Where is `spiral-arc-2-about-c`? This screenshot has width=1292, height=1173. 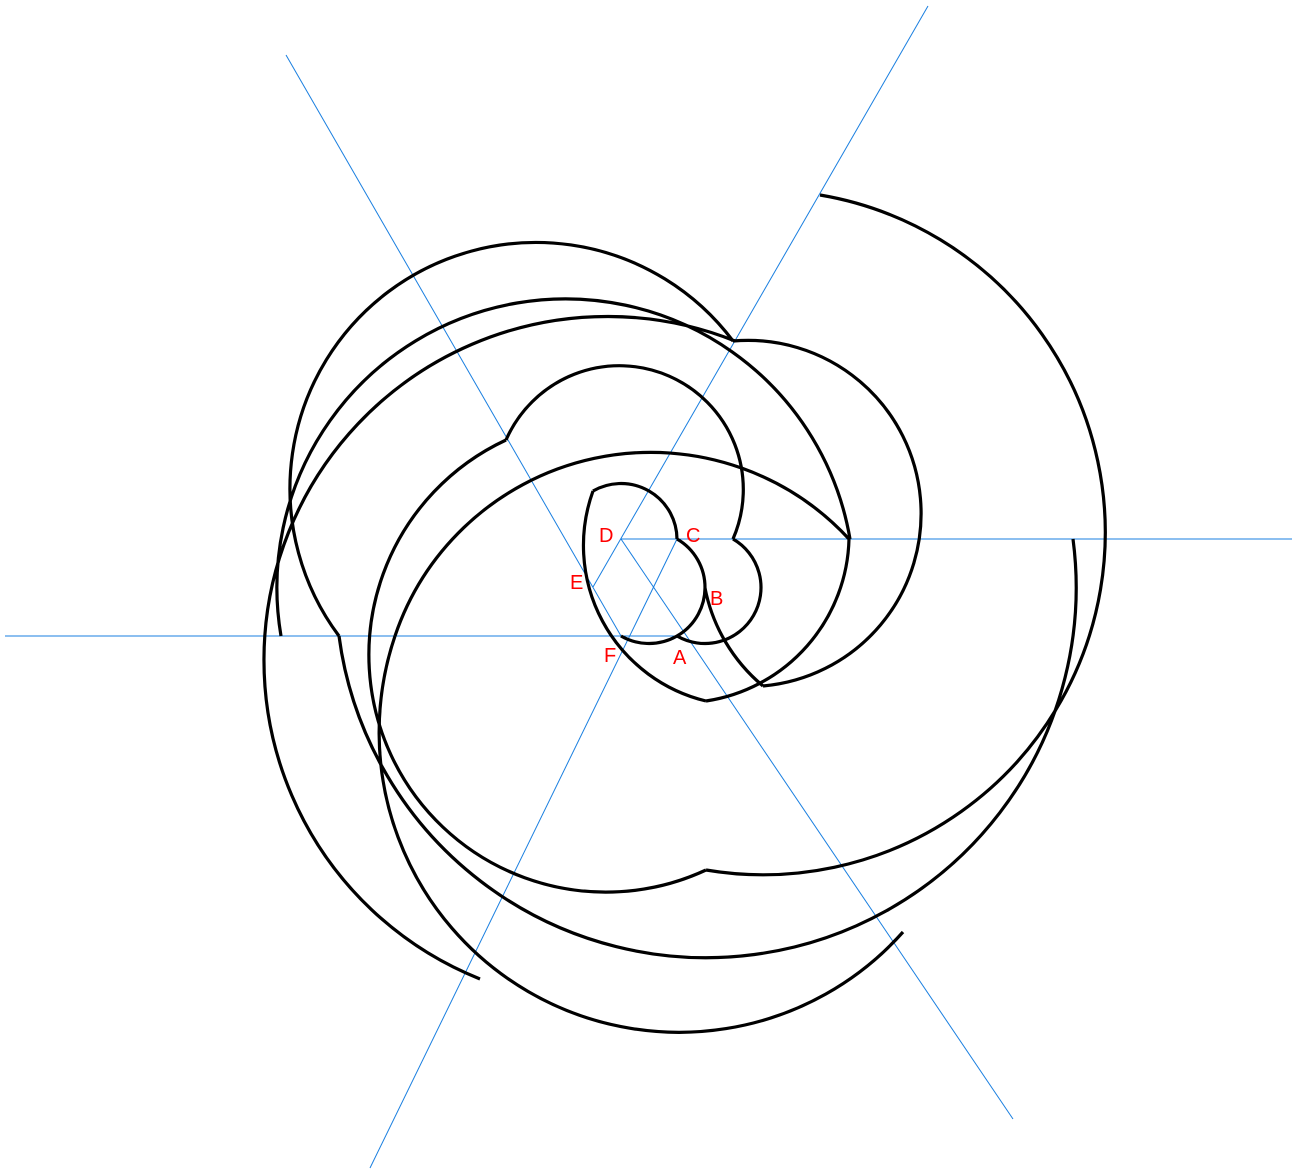 spiral-arc-2-about-c is located at coordinates (624, 452).